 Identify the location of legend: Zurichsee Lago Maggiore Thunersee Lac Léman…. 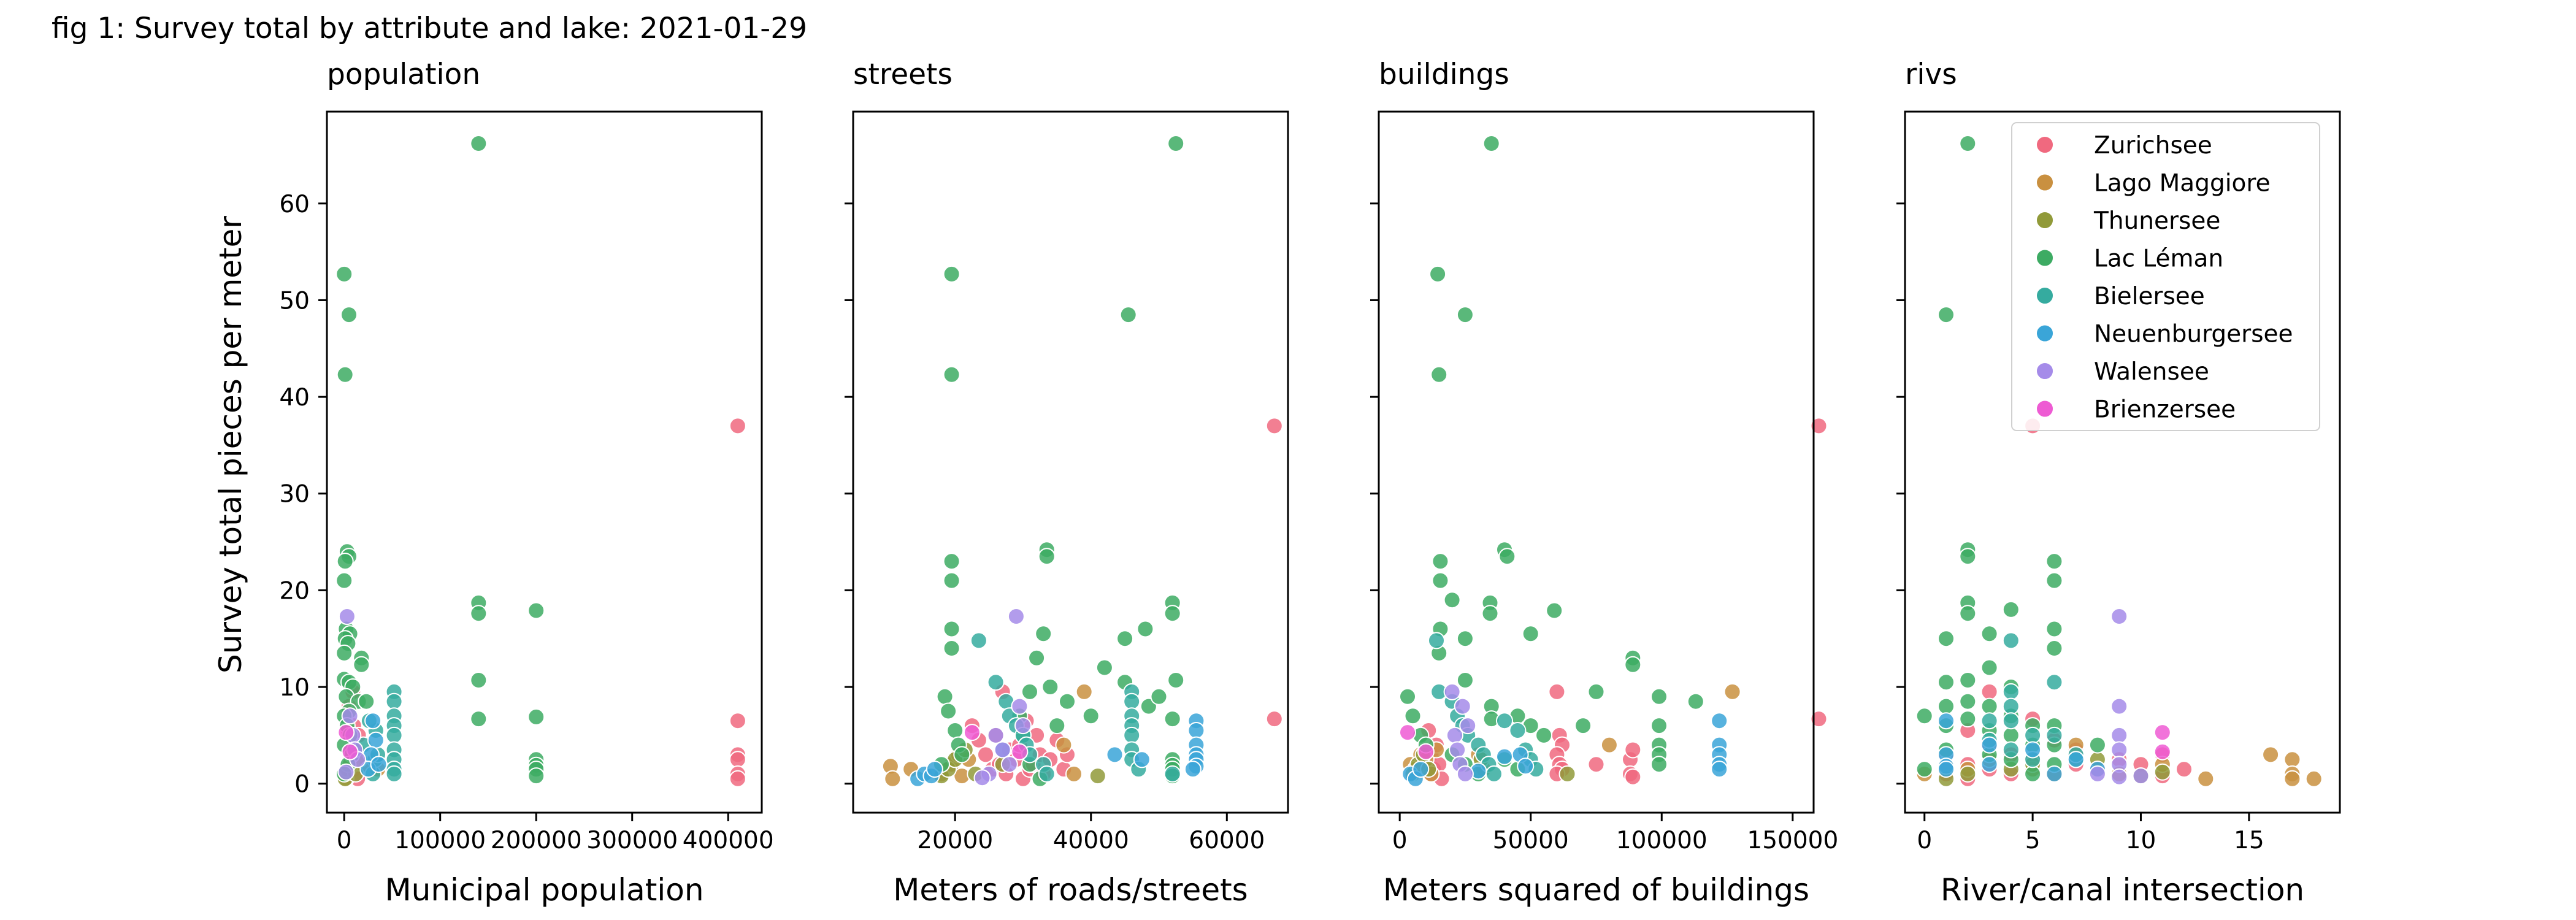
(2165, 276).